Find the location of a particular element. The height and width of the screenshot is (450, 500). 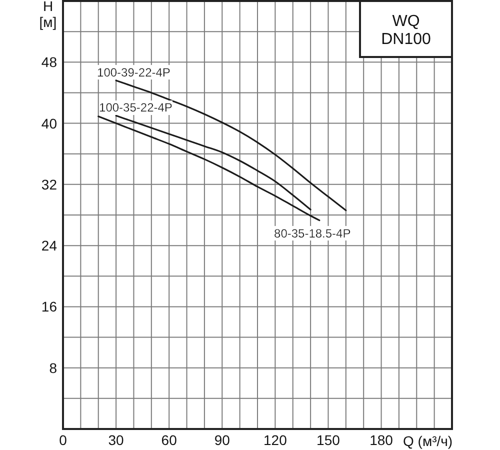

series-label: 100-35-22-4P is located at coordinates (135, 107).